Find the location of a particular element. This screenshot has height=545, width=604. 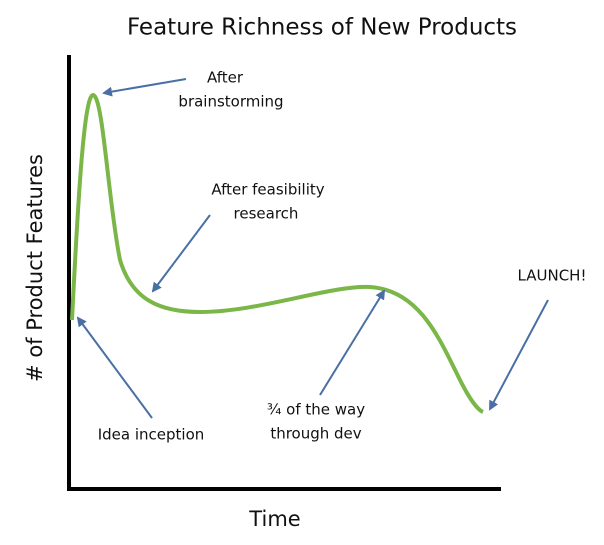

annotation: brainstorming is located at coordinates (230, 102).